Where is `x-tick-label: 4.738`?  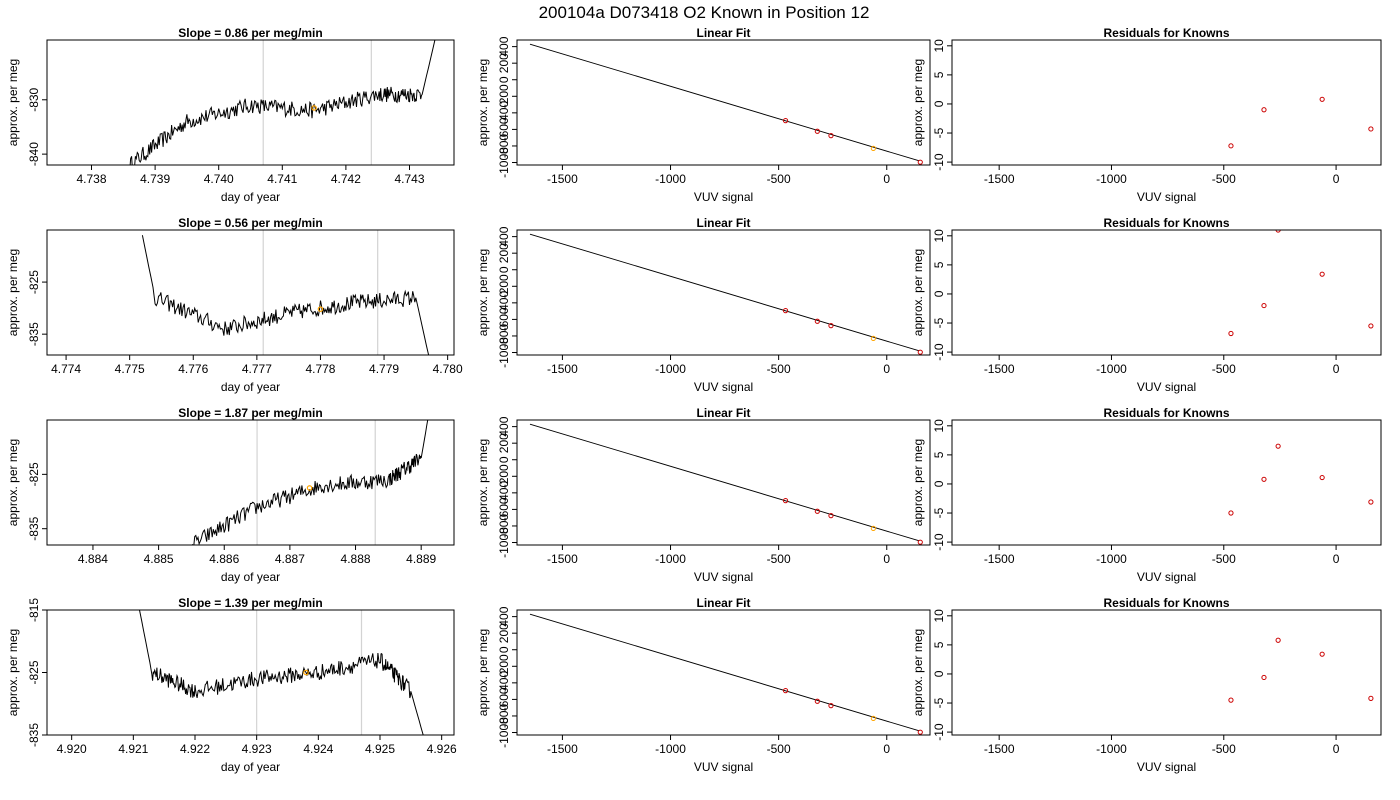 x-tick-label: 4.738 is located at coordinates (92, 179).